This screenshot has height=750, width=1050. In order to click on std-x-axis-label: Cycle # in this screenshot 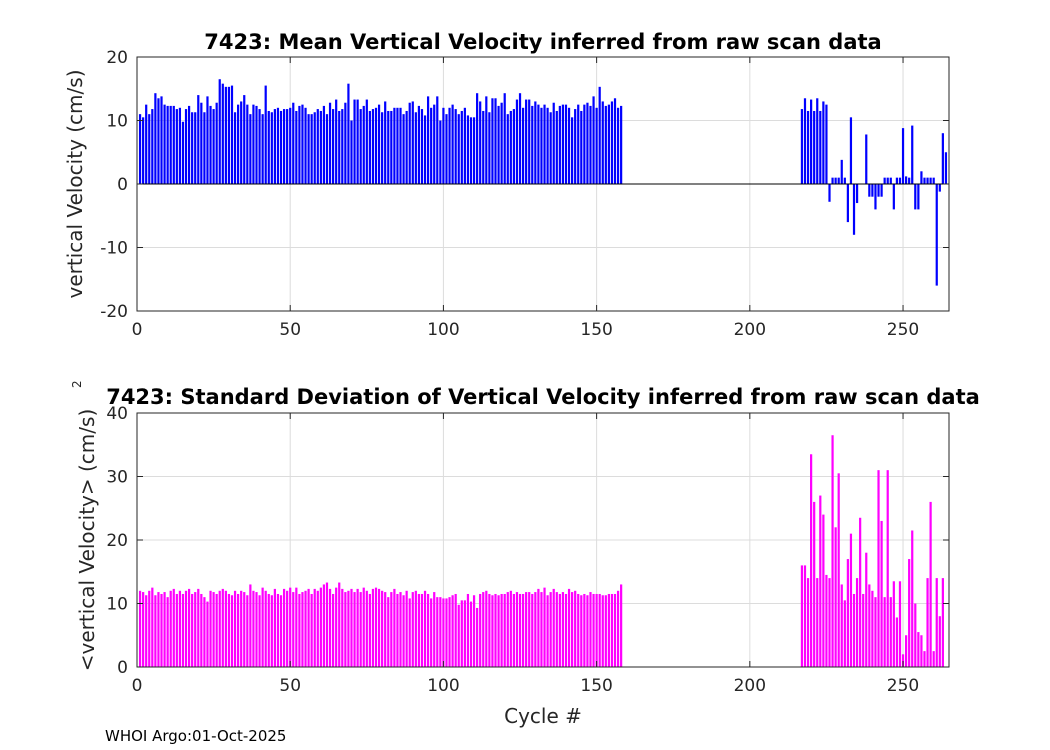, I will do `click(543, 716)`.